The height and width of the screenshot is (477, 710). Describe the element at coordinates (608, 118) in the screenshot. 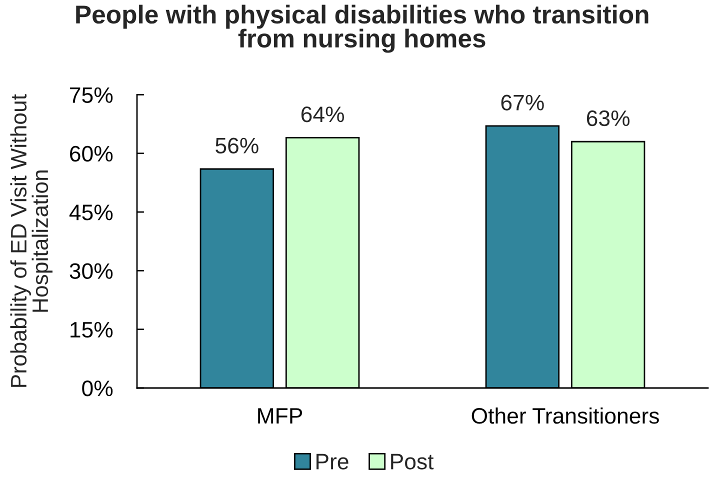

I see `data-label: 63%` at that location.